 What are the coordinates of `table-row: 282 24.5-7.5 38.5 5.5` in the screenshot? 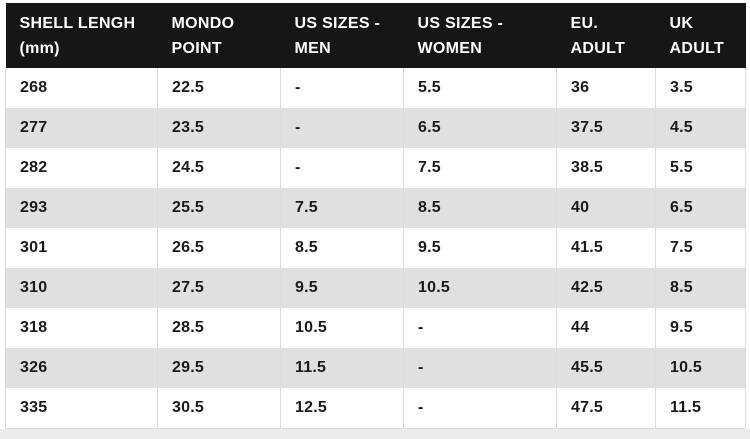 It's located at (375, 168).